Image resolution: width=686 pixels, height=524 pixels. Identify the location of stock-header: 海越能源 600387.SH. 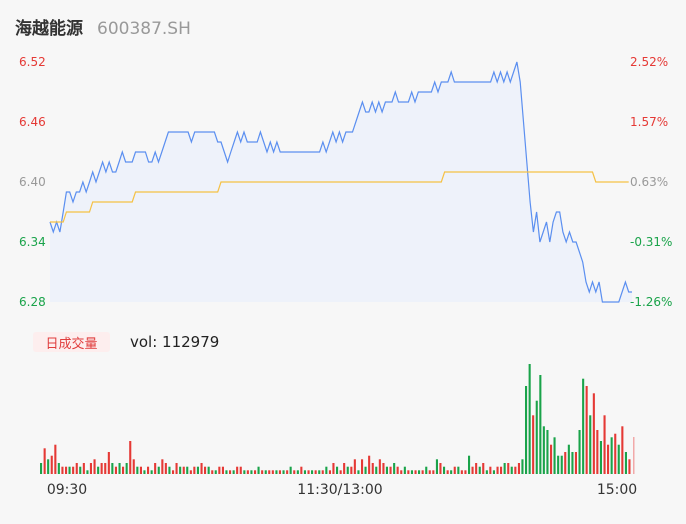
(103, 26).